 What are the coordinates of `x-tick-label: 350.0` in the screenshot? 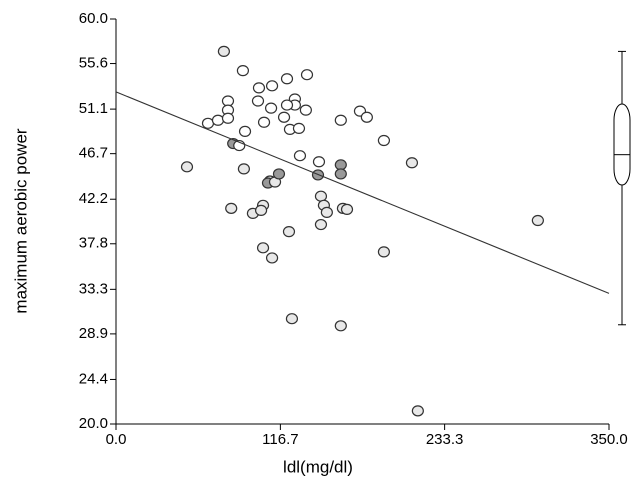 It's located at (609, 439).